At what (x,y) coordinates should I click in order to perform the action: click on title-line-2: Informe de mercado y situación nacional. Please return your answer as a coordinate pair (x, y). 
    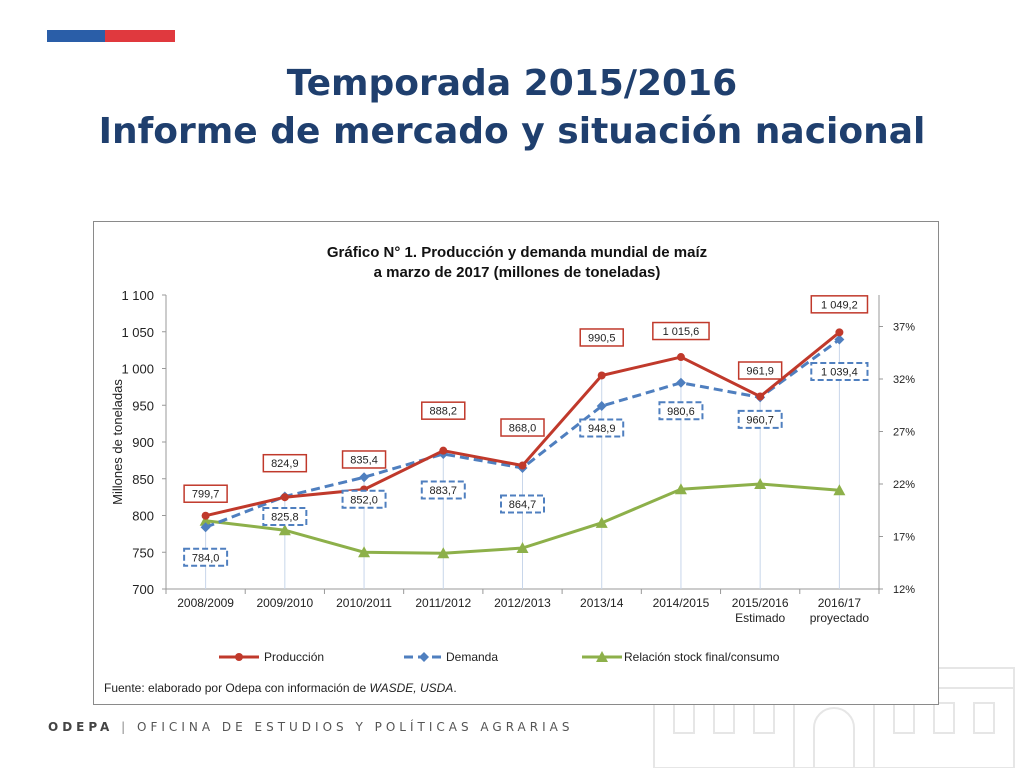
    Looking at the image, I should click on (512, 131).